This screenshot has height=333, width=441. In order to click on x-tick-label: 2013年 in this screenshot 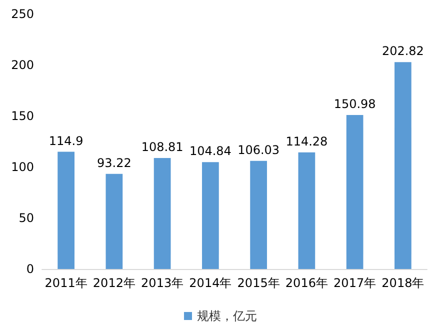, I will do `click(162, 283)`.